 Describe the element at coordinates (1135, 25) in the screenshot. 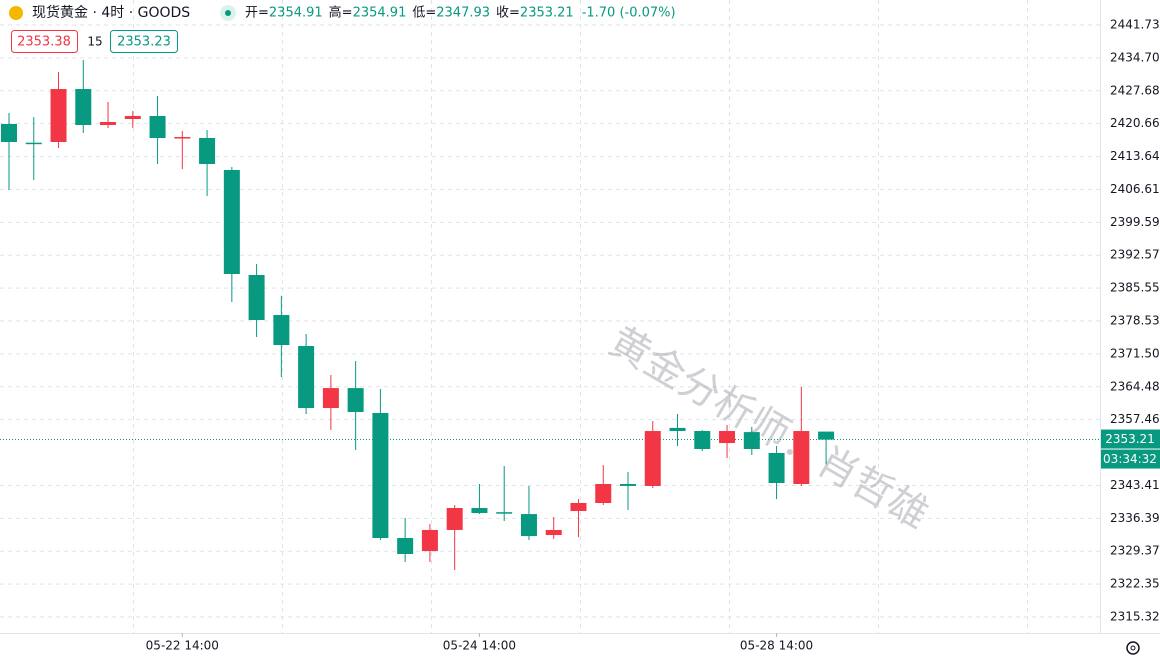

I see `y-tick-label: 2441.73` at that location.